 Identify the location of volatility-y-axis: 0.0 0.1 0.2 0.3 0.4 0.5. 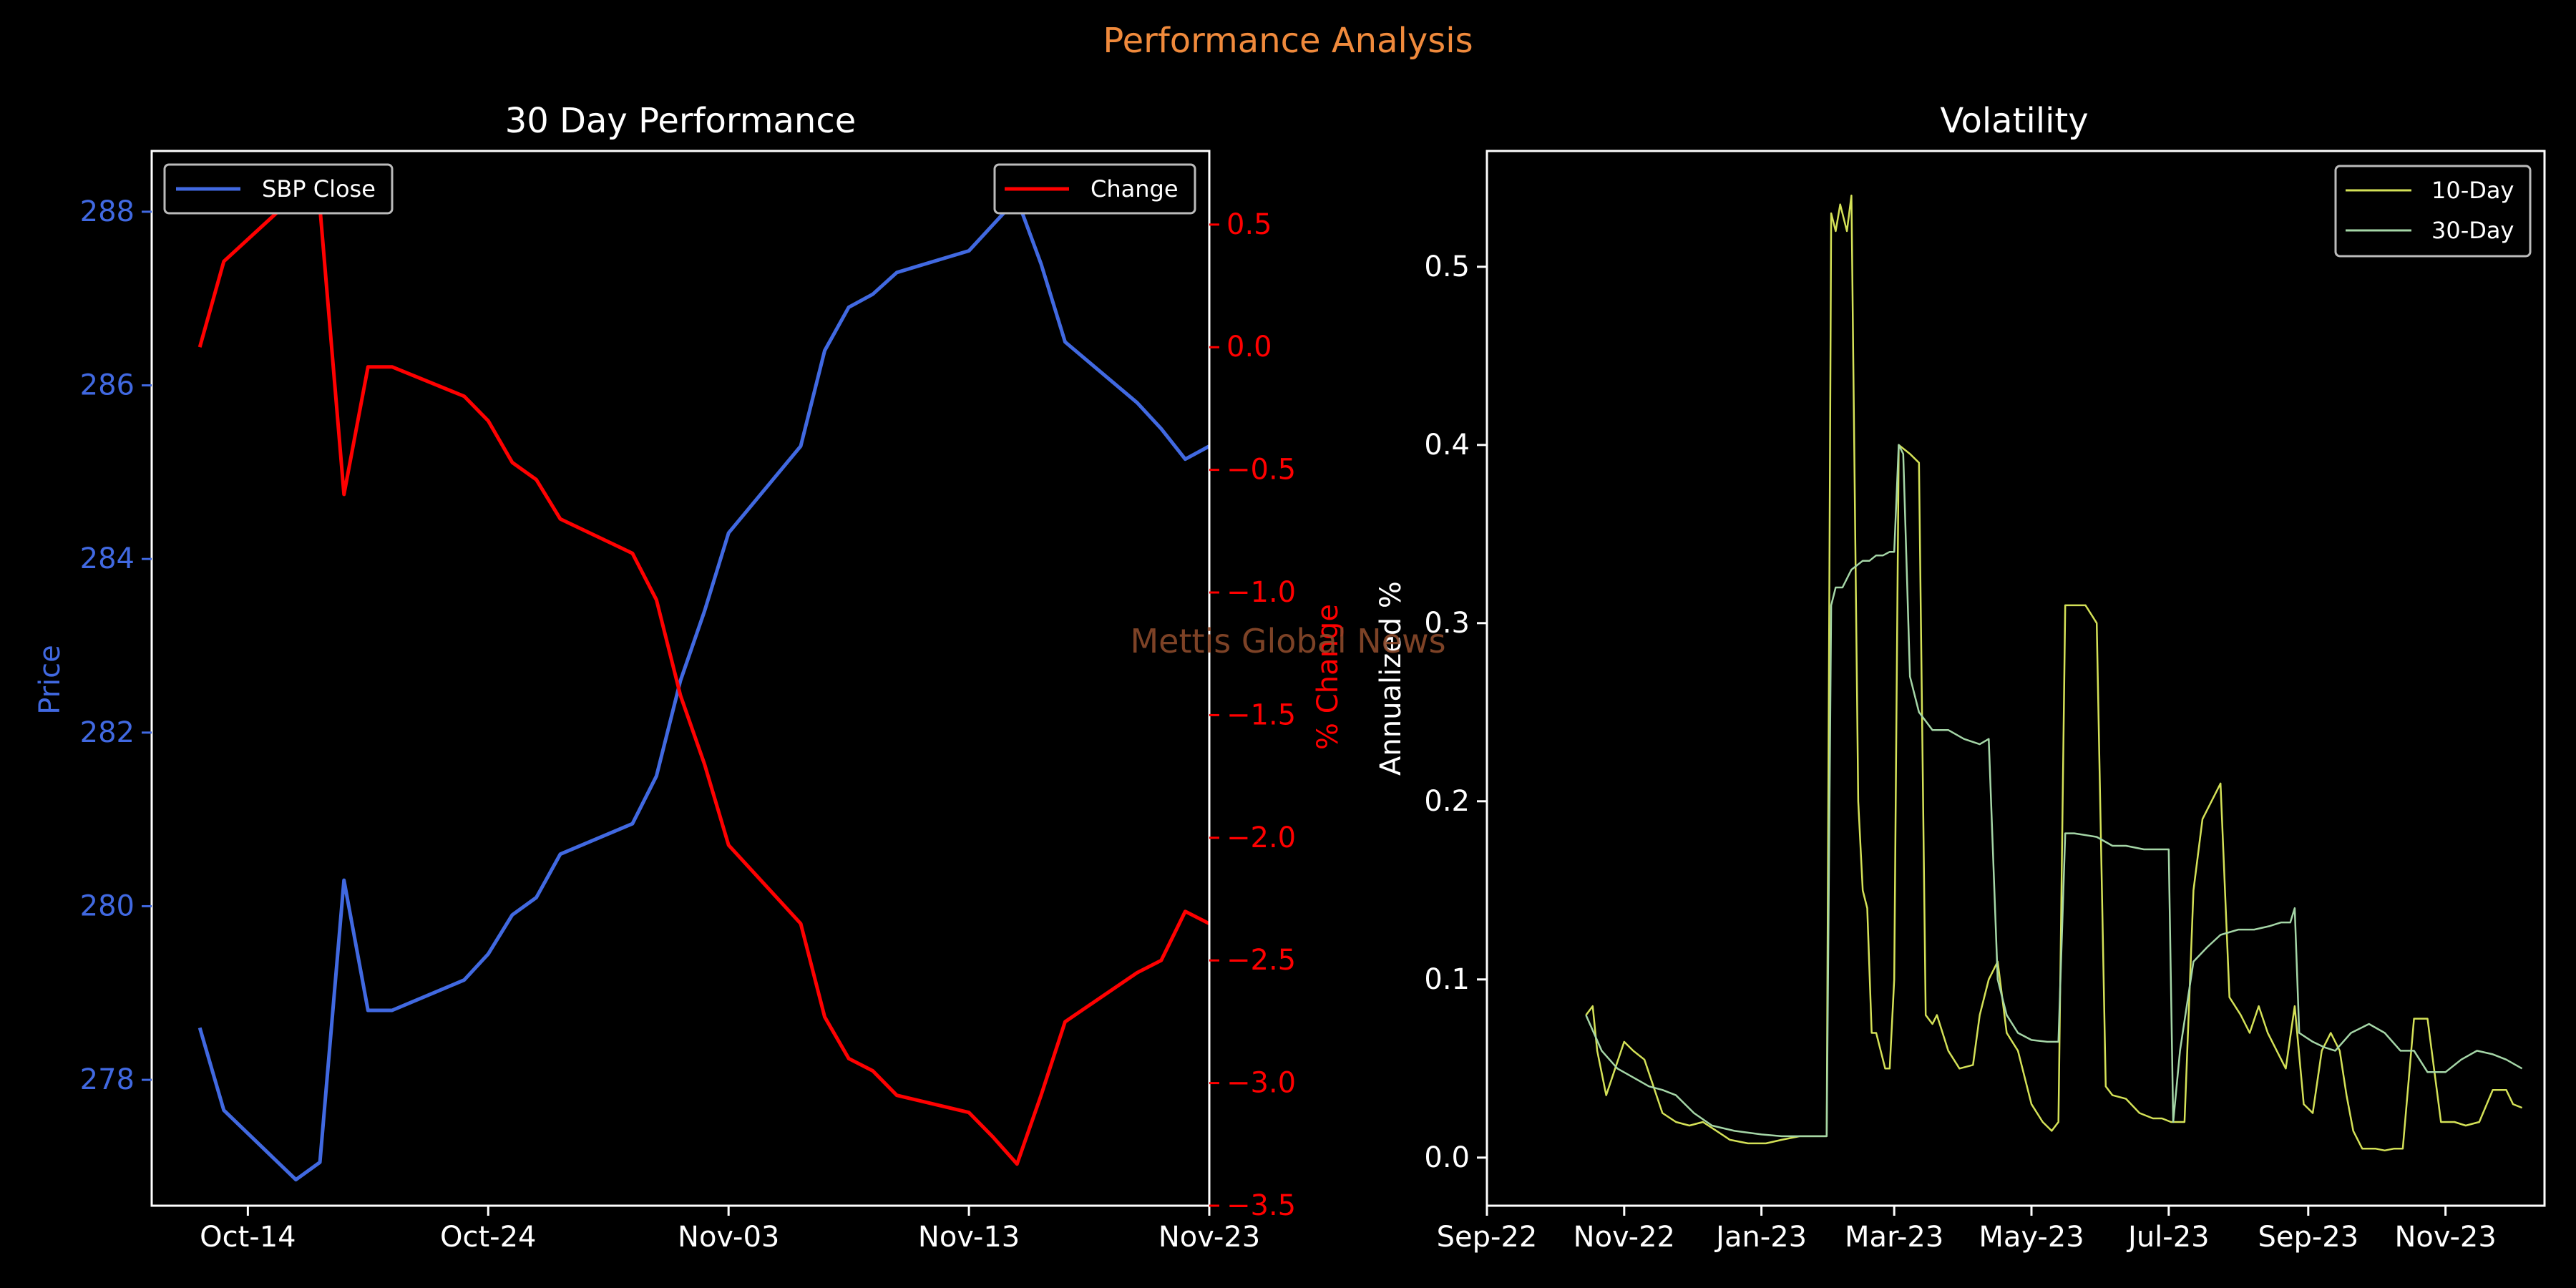
(1455, 712).